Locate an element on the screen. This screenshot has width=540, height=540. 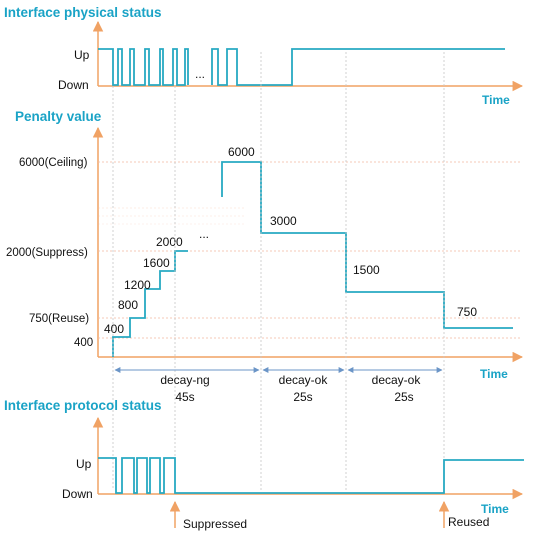
phase-name-2: decay-ok is located at coordinates (304, 380).